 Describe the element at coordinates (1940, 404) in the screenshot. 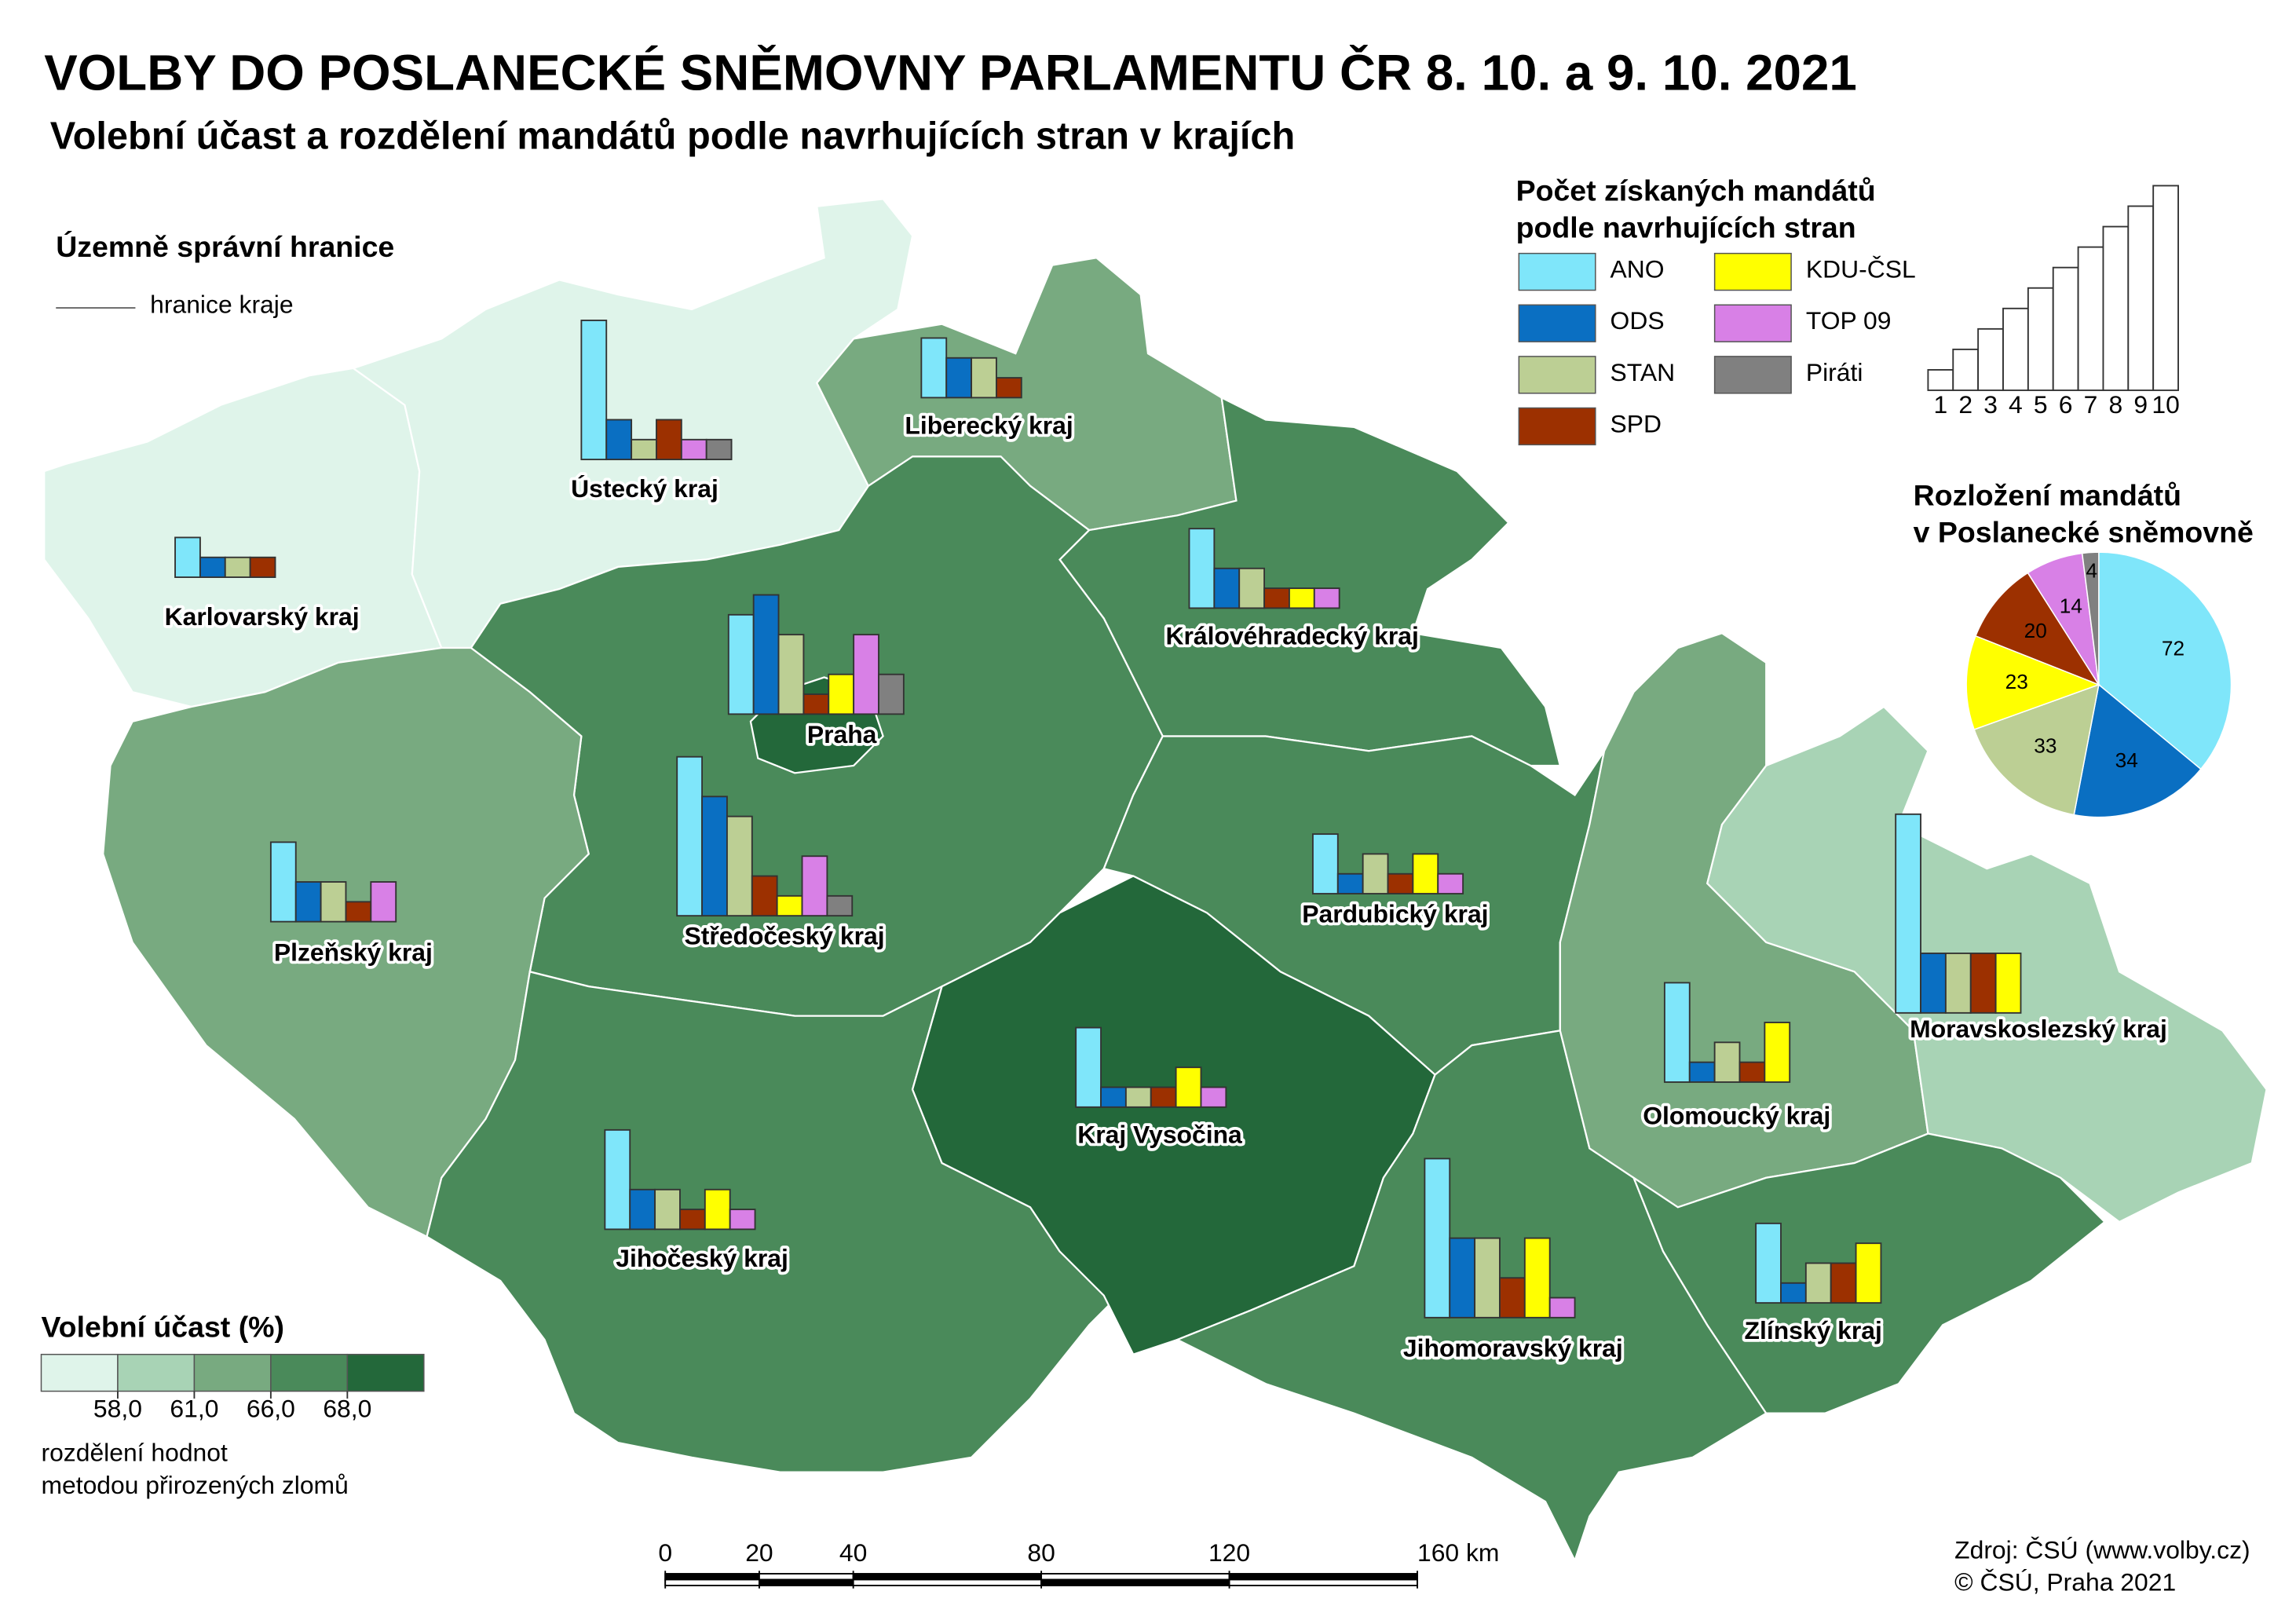

I see `seat-scale-label: 1` at that location.